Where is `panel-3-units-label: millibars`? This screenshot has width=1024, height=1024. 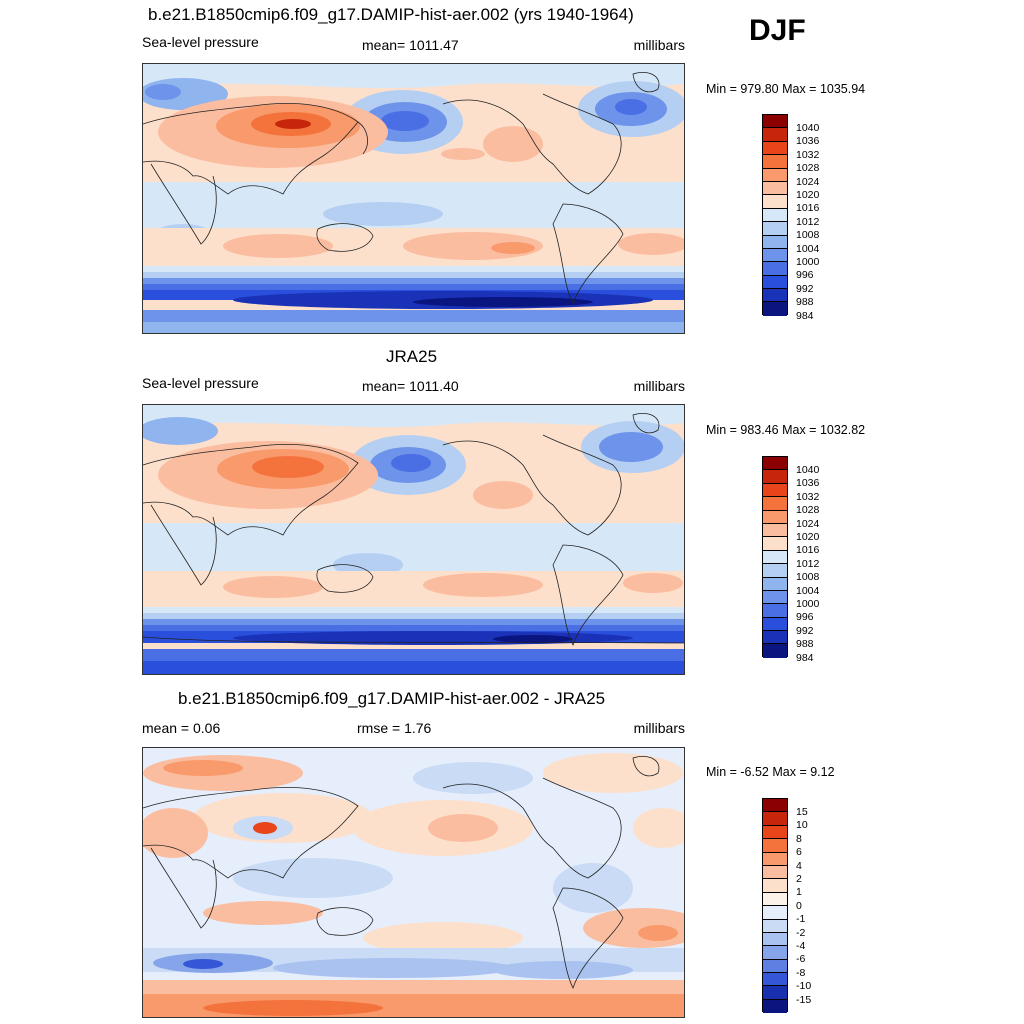
panel-3-units-label: millibars is located at coordinates (659, 728).